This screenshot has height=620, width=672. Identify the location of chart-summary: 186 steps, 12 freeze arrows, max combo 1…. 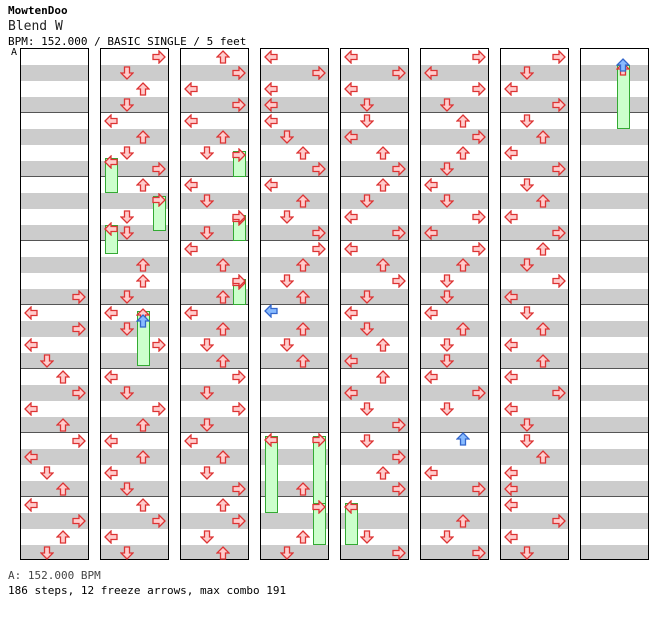
(147, 590).